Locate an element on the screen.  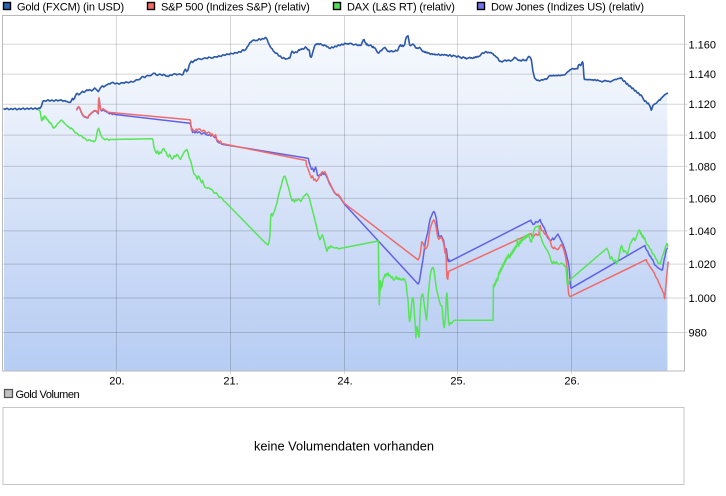
svg-text: 24. is located at coordinates (344, 382).